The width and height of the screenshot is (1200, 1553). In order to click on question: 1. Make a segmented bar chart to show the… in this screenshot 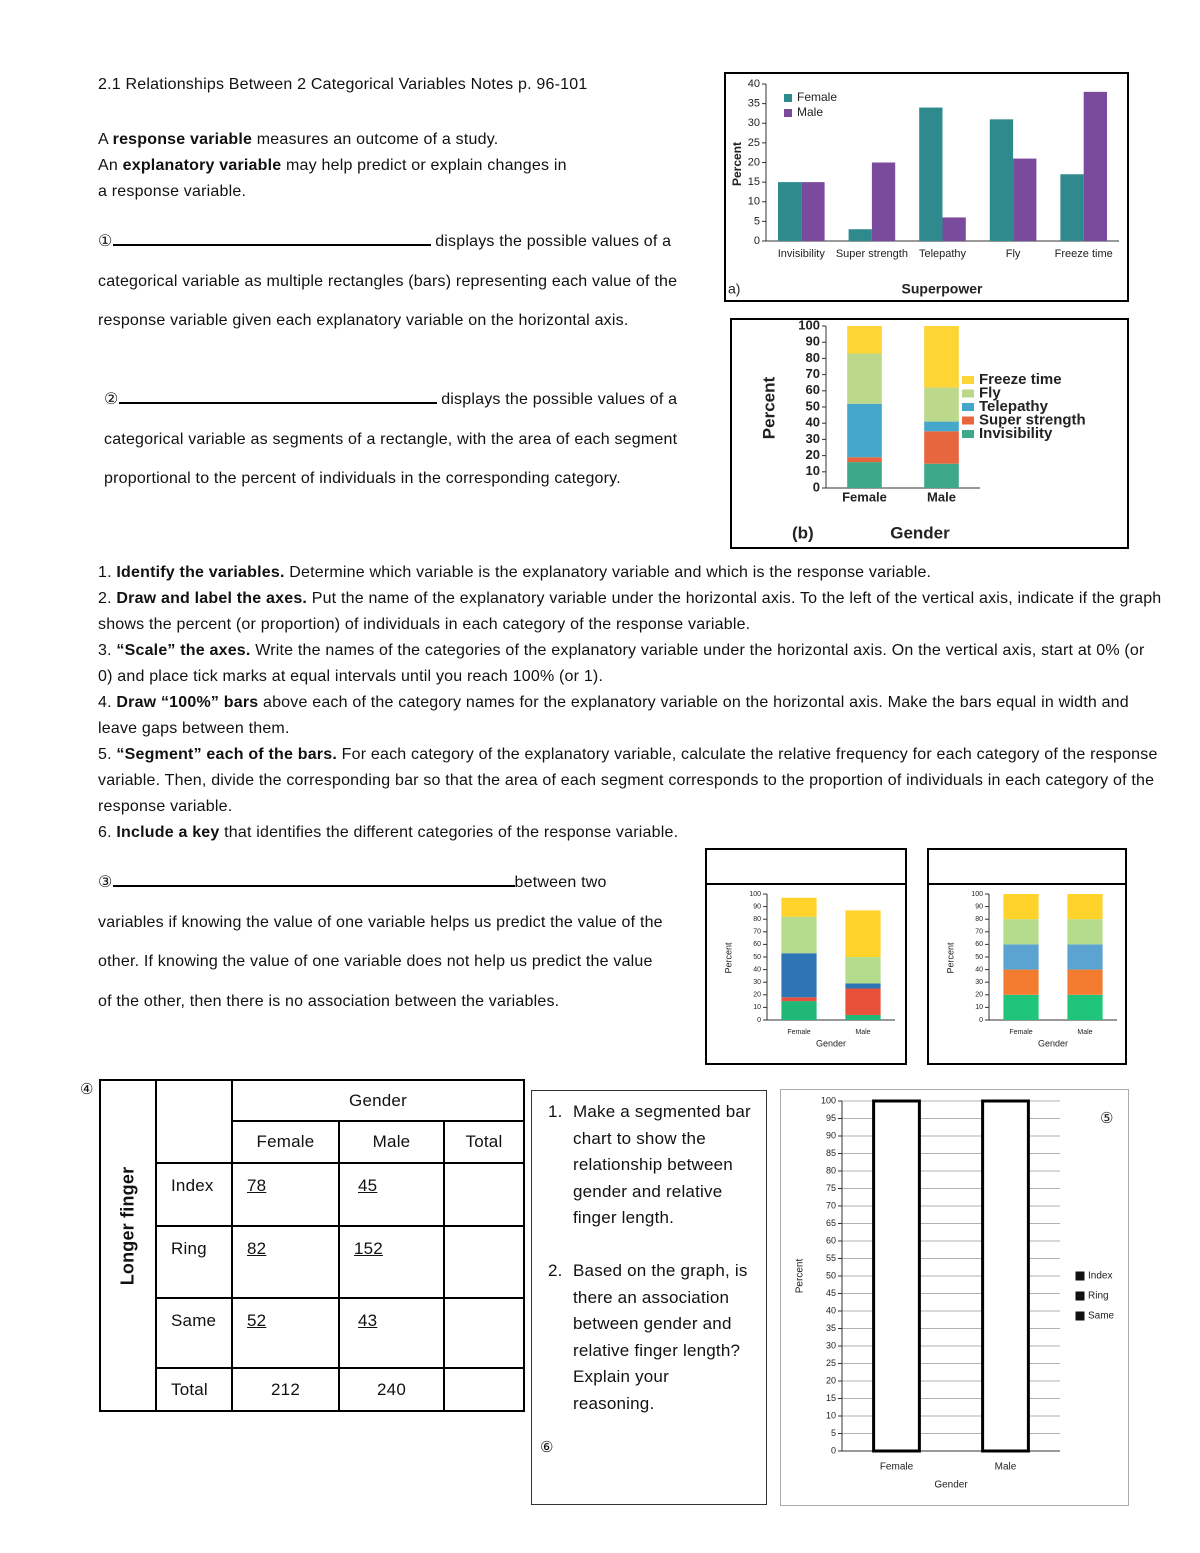, I will do `click(650, 1165)`.